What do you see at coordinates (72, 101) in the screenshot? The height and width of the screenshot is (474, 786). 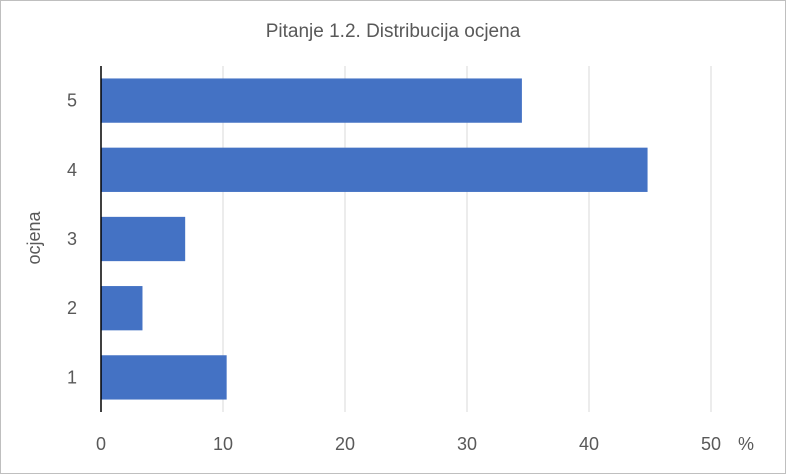 I see `y-tick-label: 5` at bounding box center [72, 101].